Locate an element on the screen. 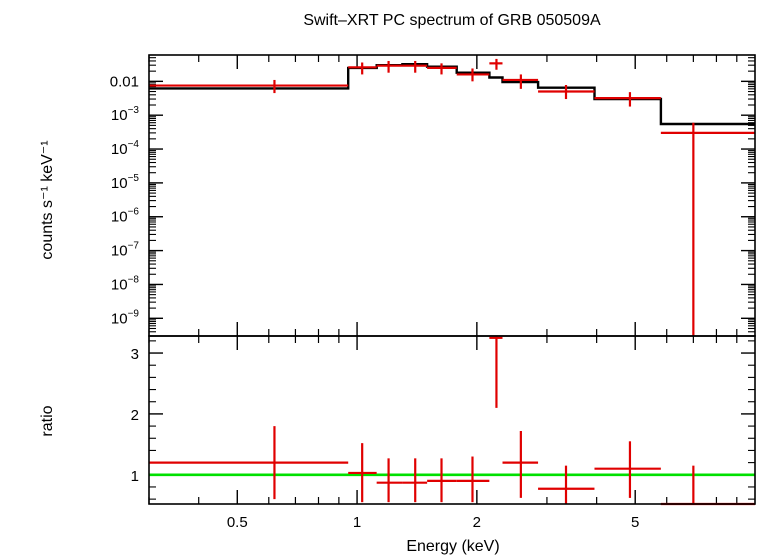 The height and width of the screenshot is (556, 758). x-axis-label: Energy (keV) is located at coordinates (452, 546).